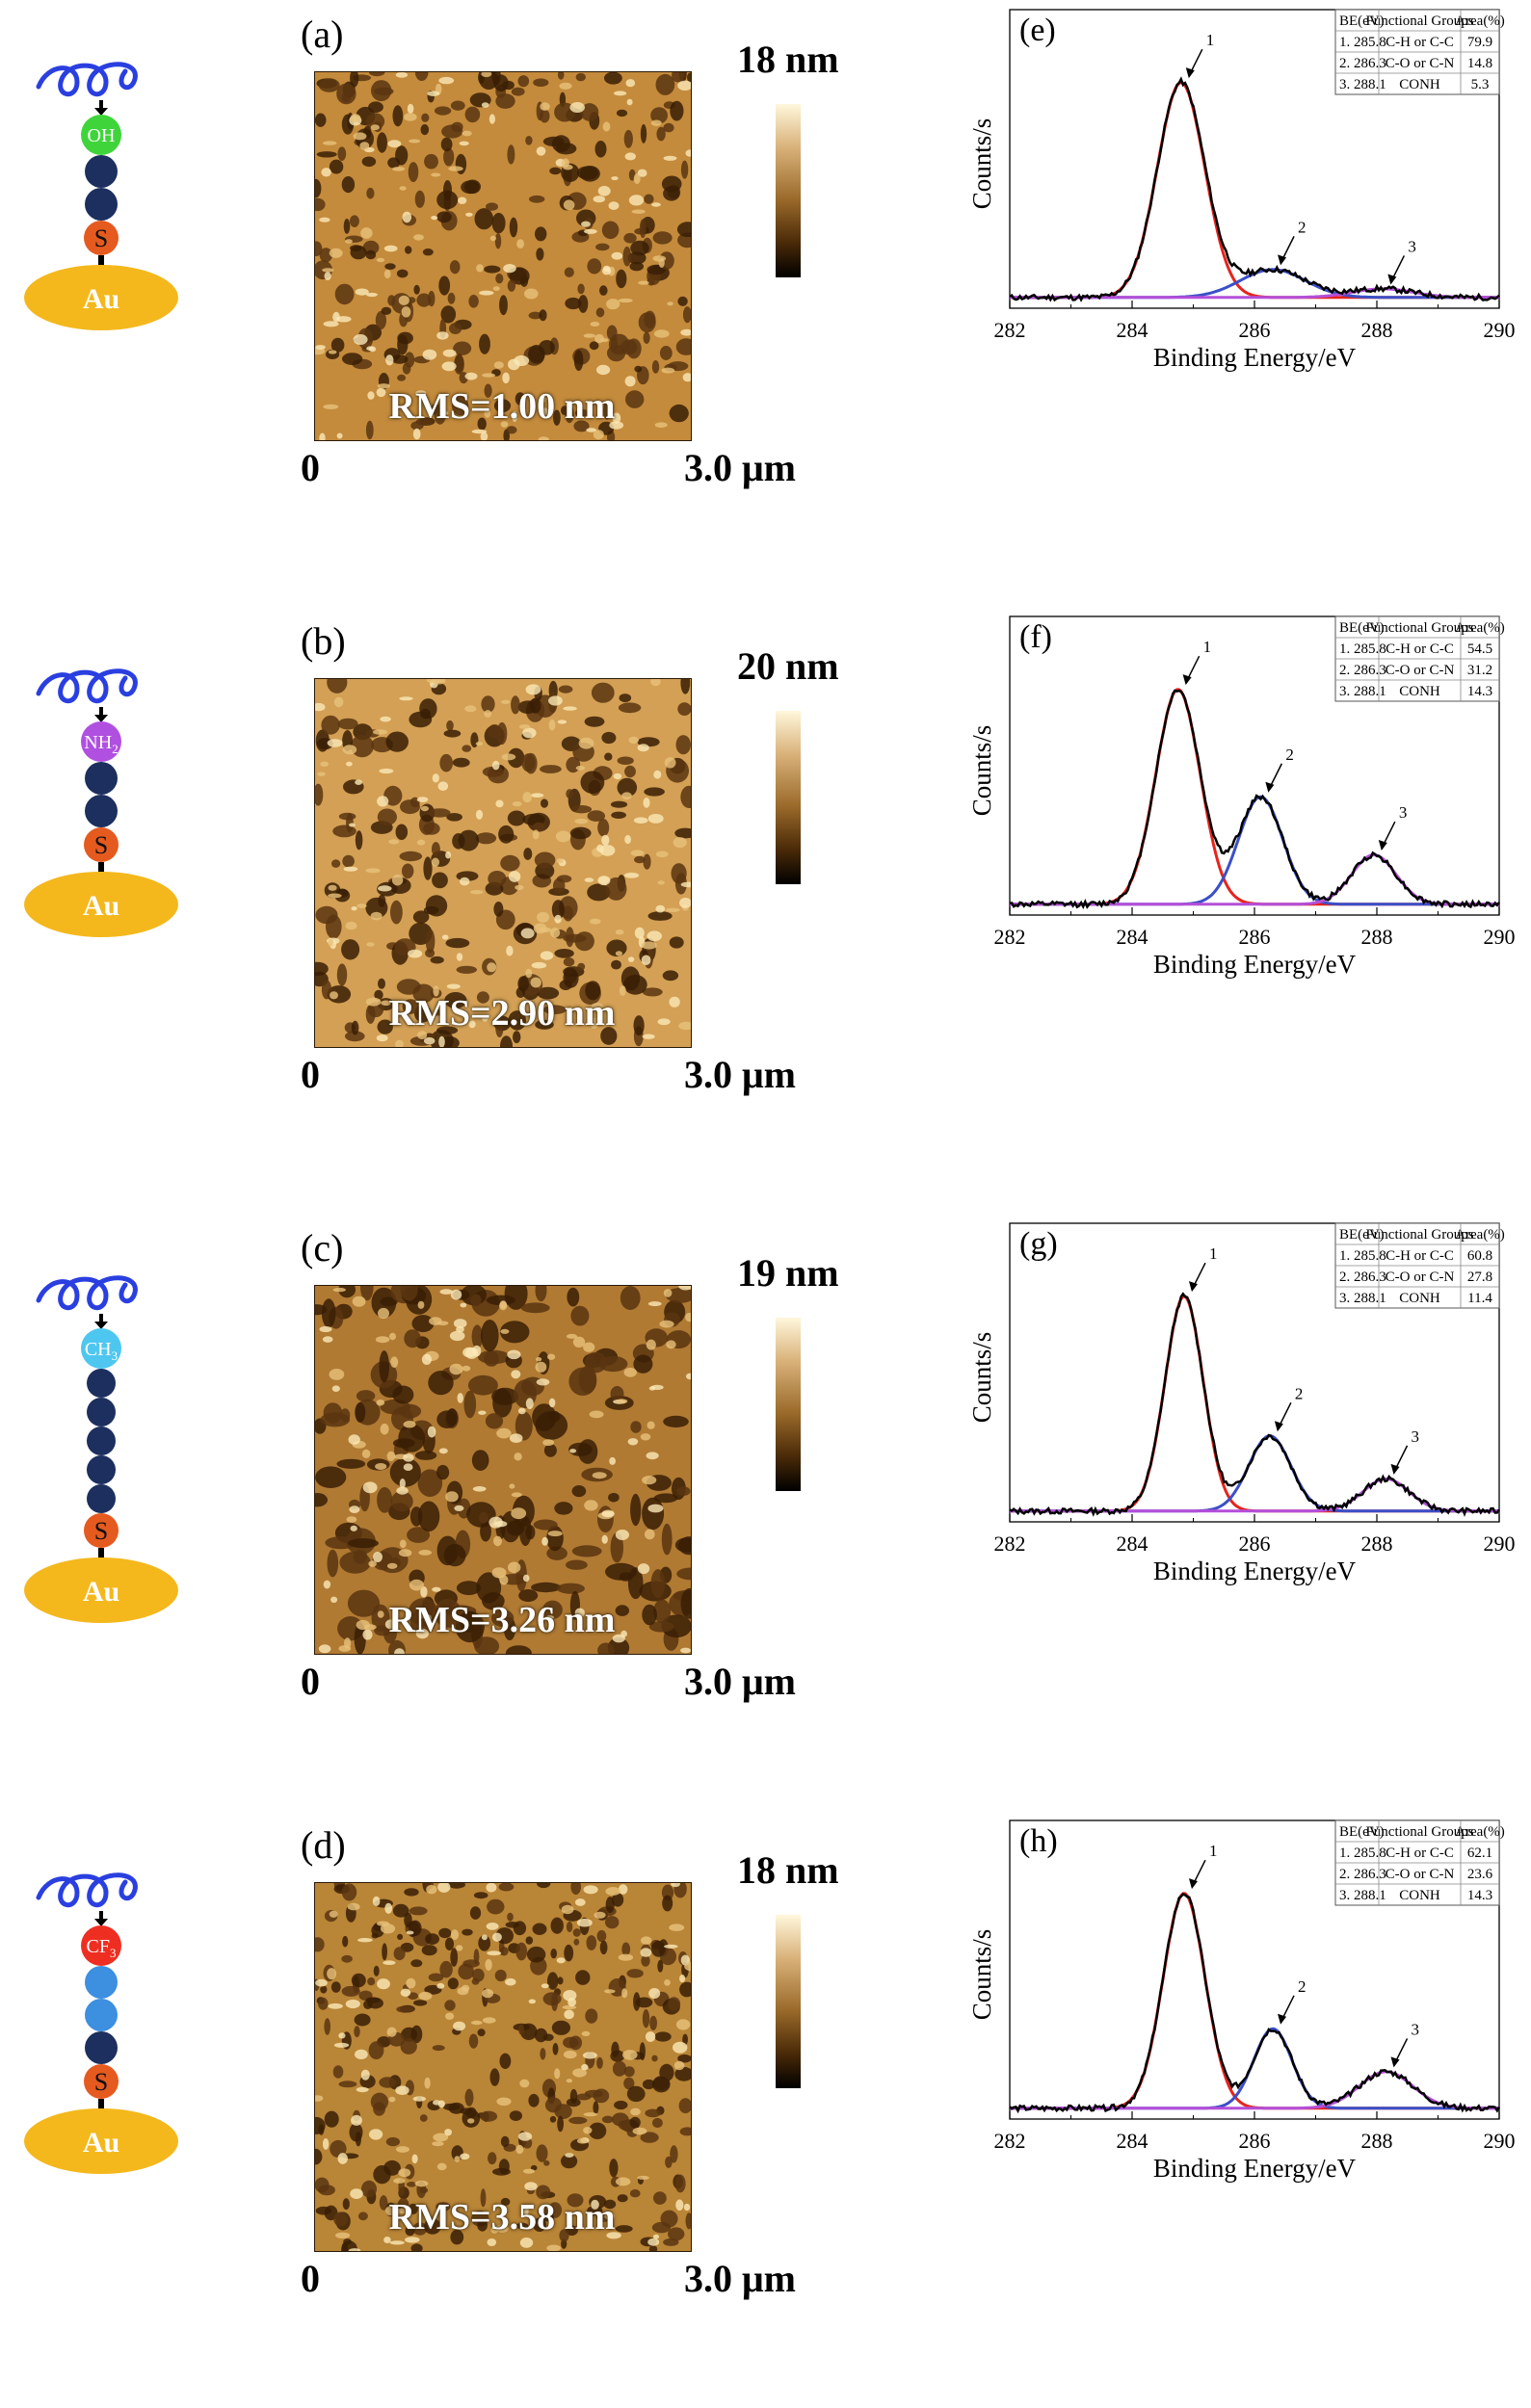 The height and width of the screenshot is (2408, 1531). Describe the element at coordinates (503, 1470) in the screenshot. I see `afm-topography-image` at that location.